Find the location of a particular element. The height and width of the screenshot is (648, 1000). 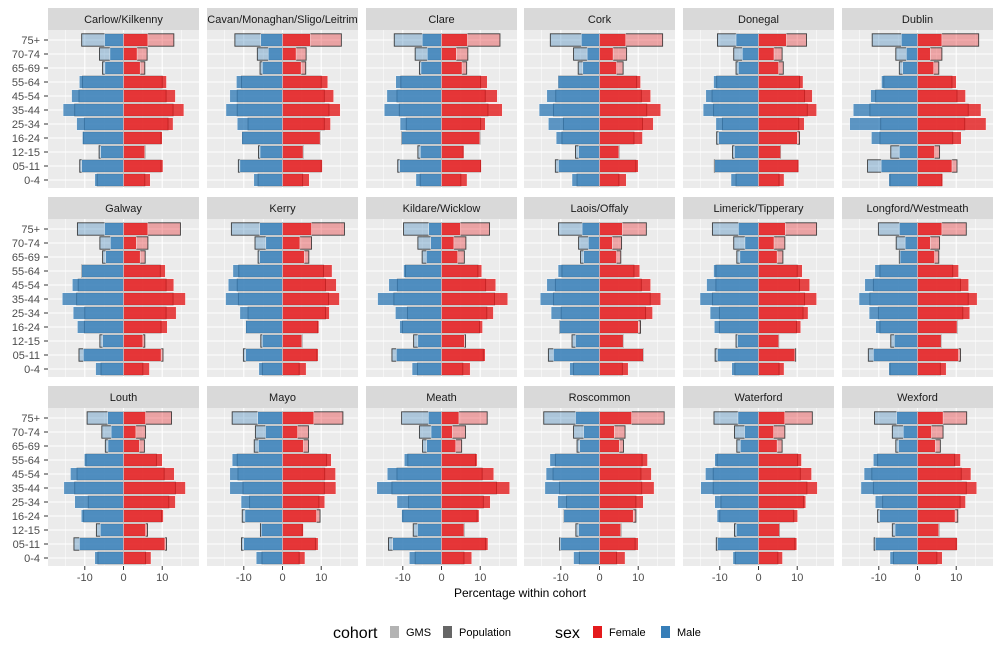

facet-panel: Louth is located at coordinates (123, 476).